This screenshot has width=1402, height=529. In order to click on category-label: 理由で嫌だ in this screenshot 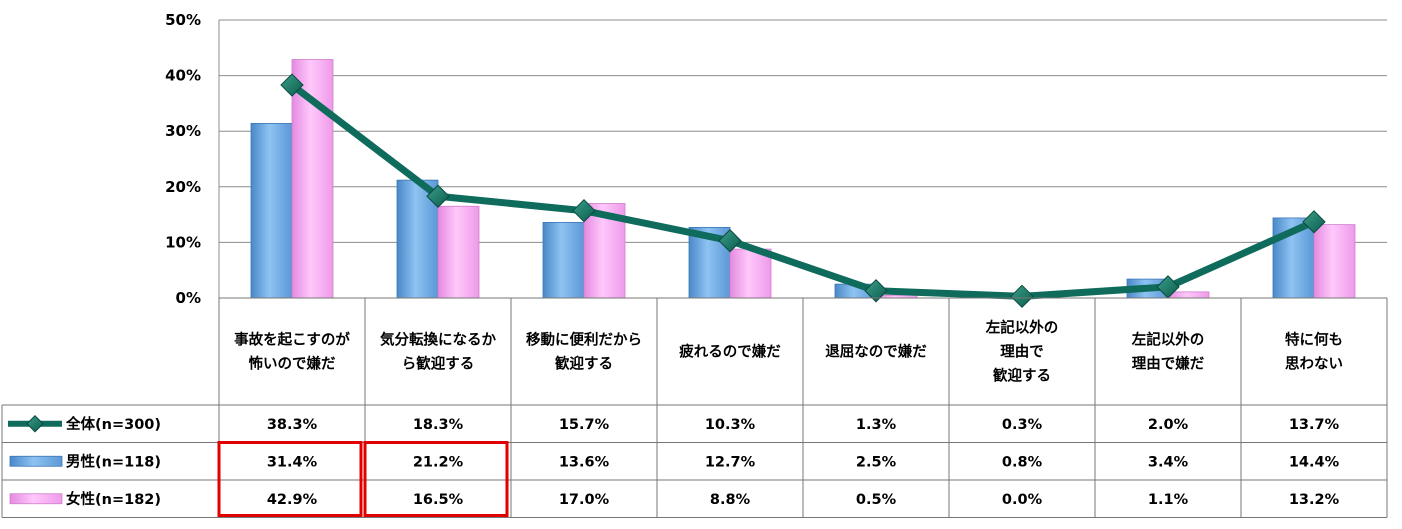, I will do `click(1168, 364)`.